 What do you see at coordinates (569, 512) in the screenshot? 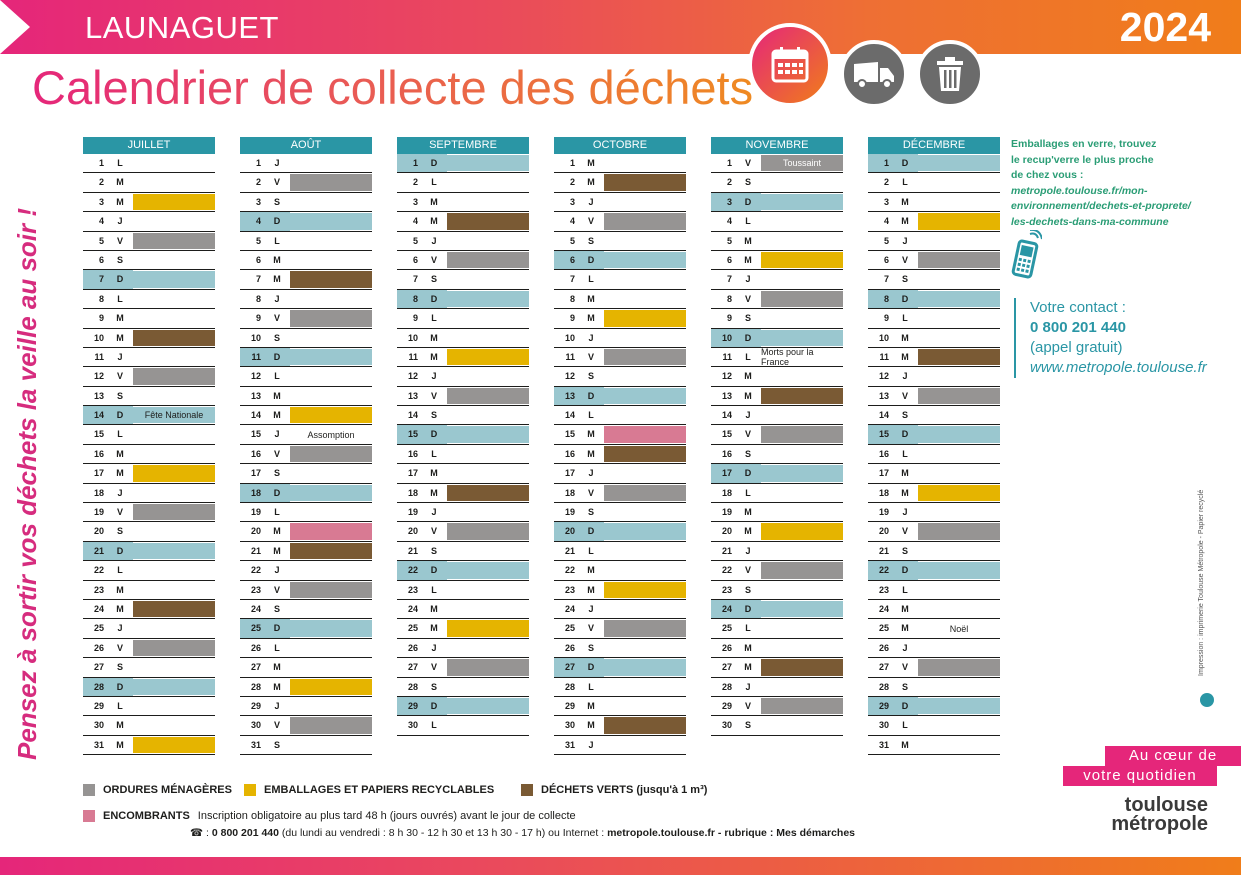
I see `day-number: 19` at bounding box center [569, 512].